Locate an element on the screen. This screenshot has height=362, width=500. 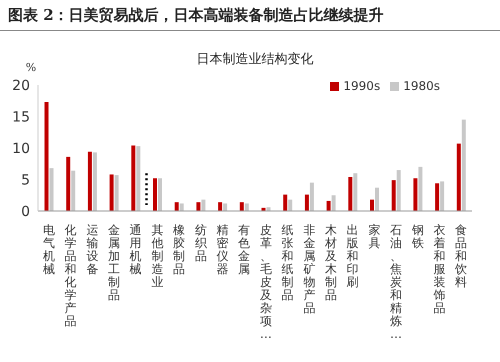
y-tick-label: 20 is located at coordinates (21, 86).